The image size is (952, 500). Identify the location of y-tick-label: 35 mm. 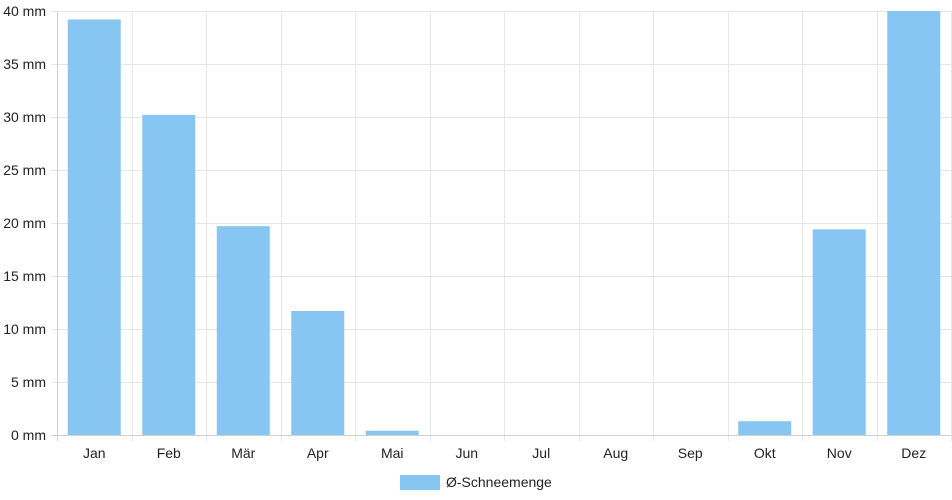
(24, 64).